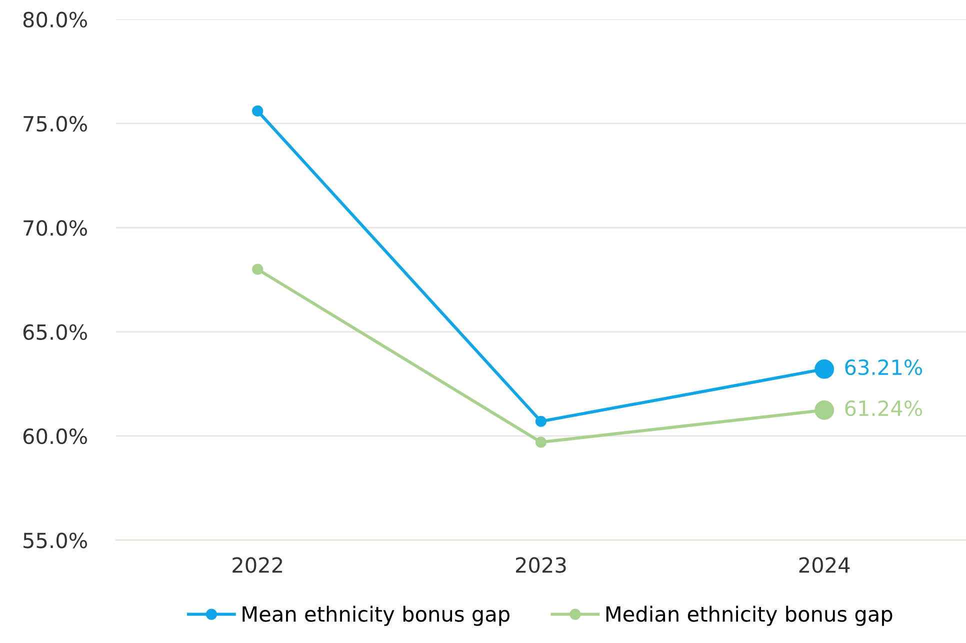 This screenshot has height=643, width=966. What do you see at coordinates (257, 565) in the screenshot?
I see `x-tick-label: 2022` at bounding box center [257, 565].